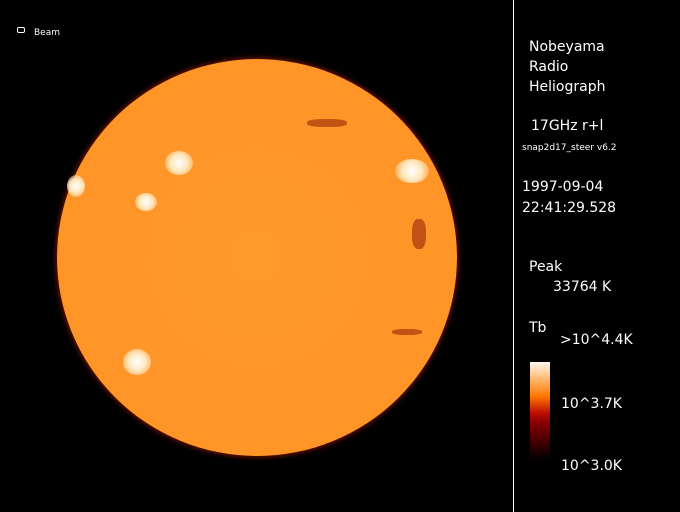  What do you see at coordinates (549, 67) in the screenshot?
I see `observatory-line-2: Radio` at bounding box center [549, 67].